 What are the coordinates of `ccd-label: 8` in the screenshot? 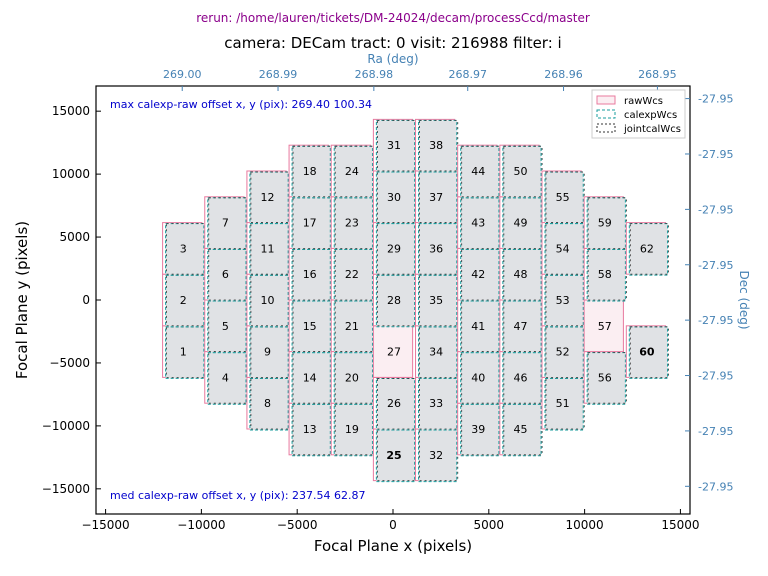 It's located at (267, 403).